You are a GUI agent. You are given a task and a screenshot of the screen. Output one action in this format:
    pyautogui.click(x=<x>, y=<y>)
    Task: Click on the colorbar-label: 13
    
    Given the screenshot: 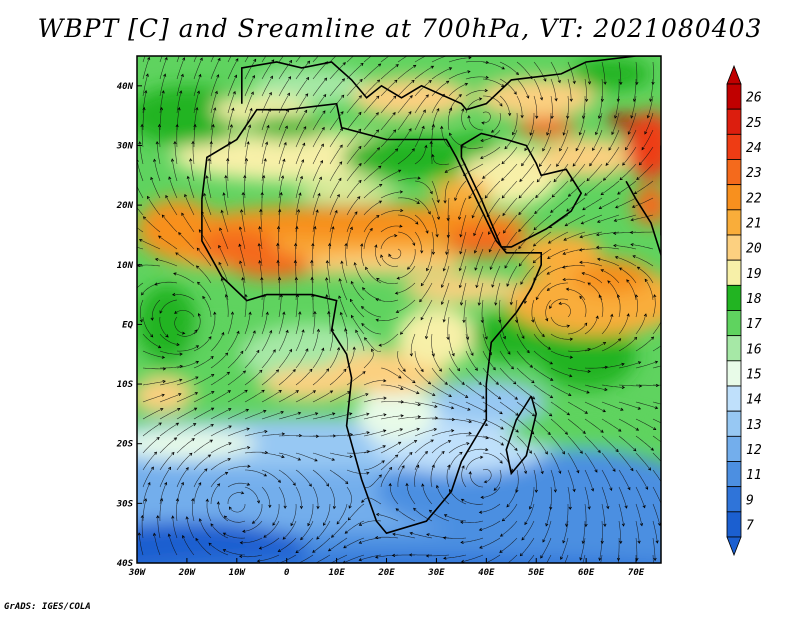 What is the action you would take?
    pyautogui.click(x=754, y=425)
    